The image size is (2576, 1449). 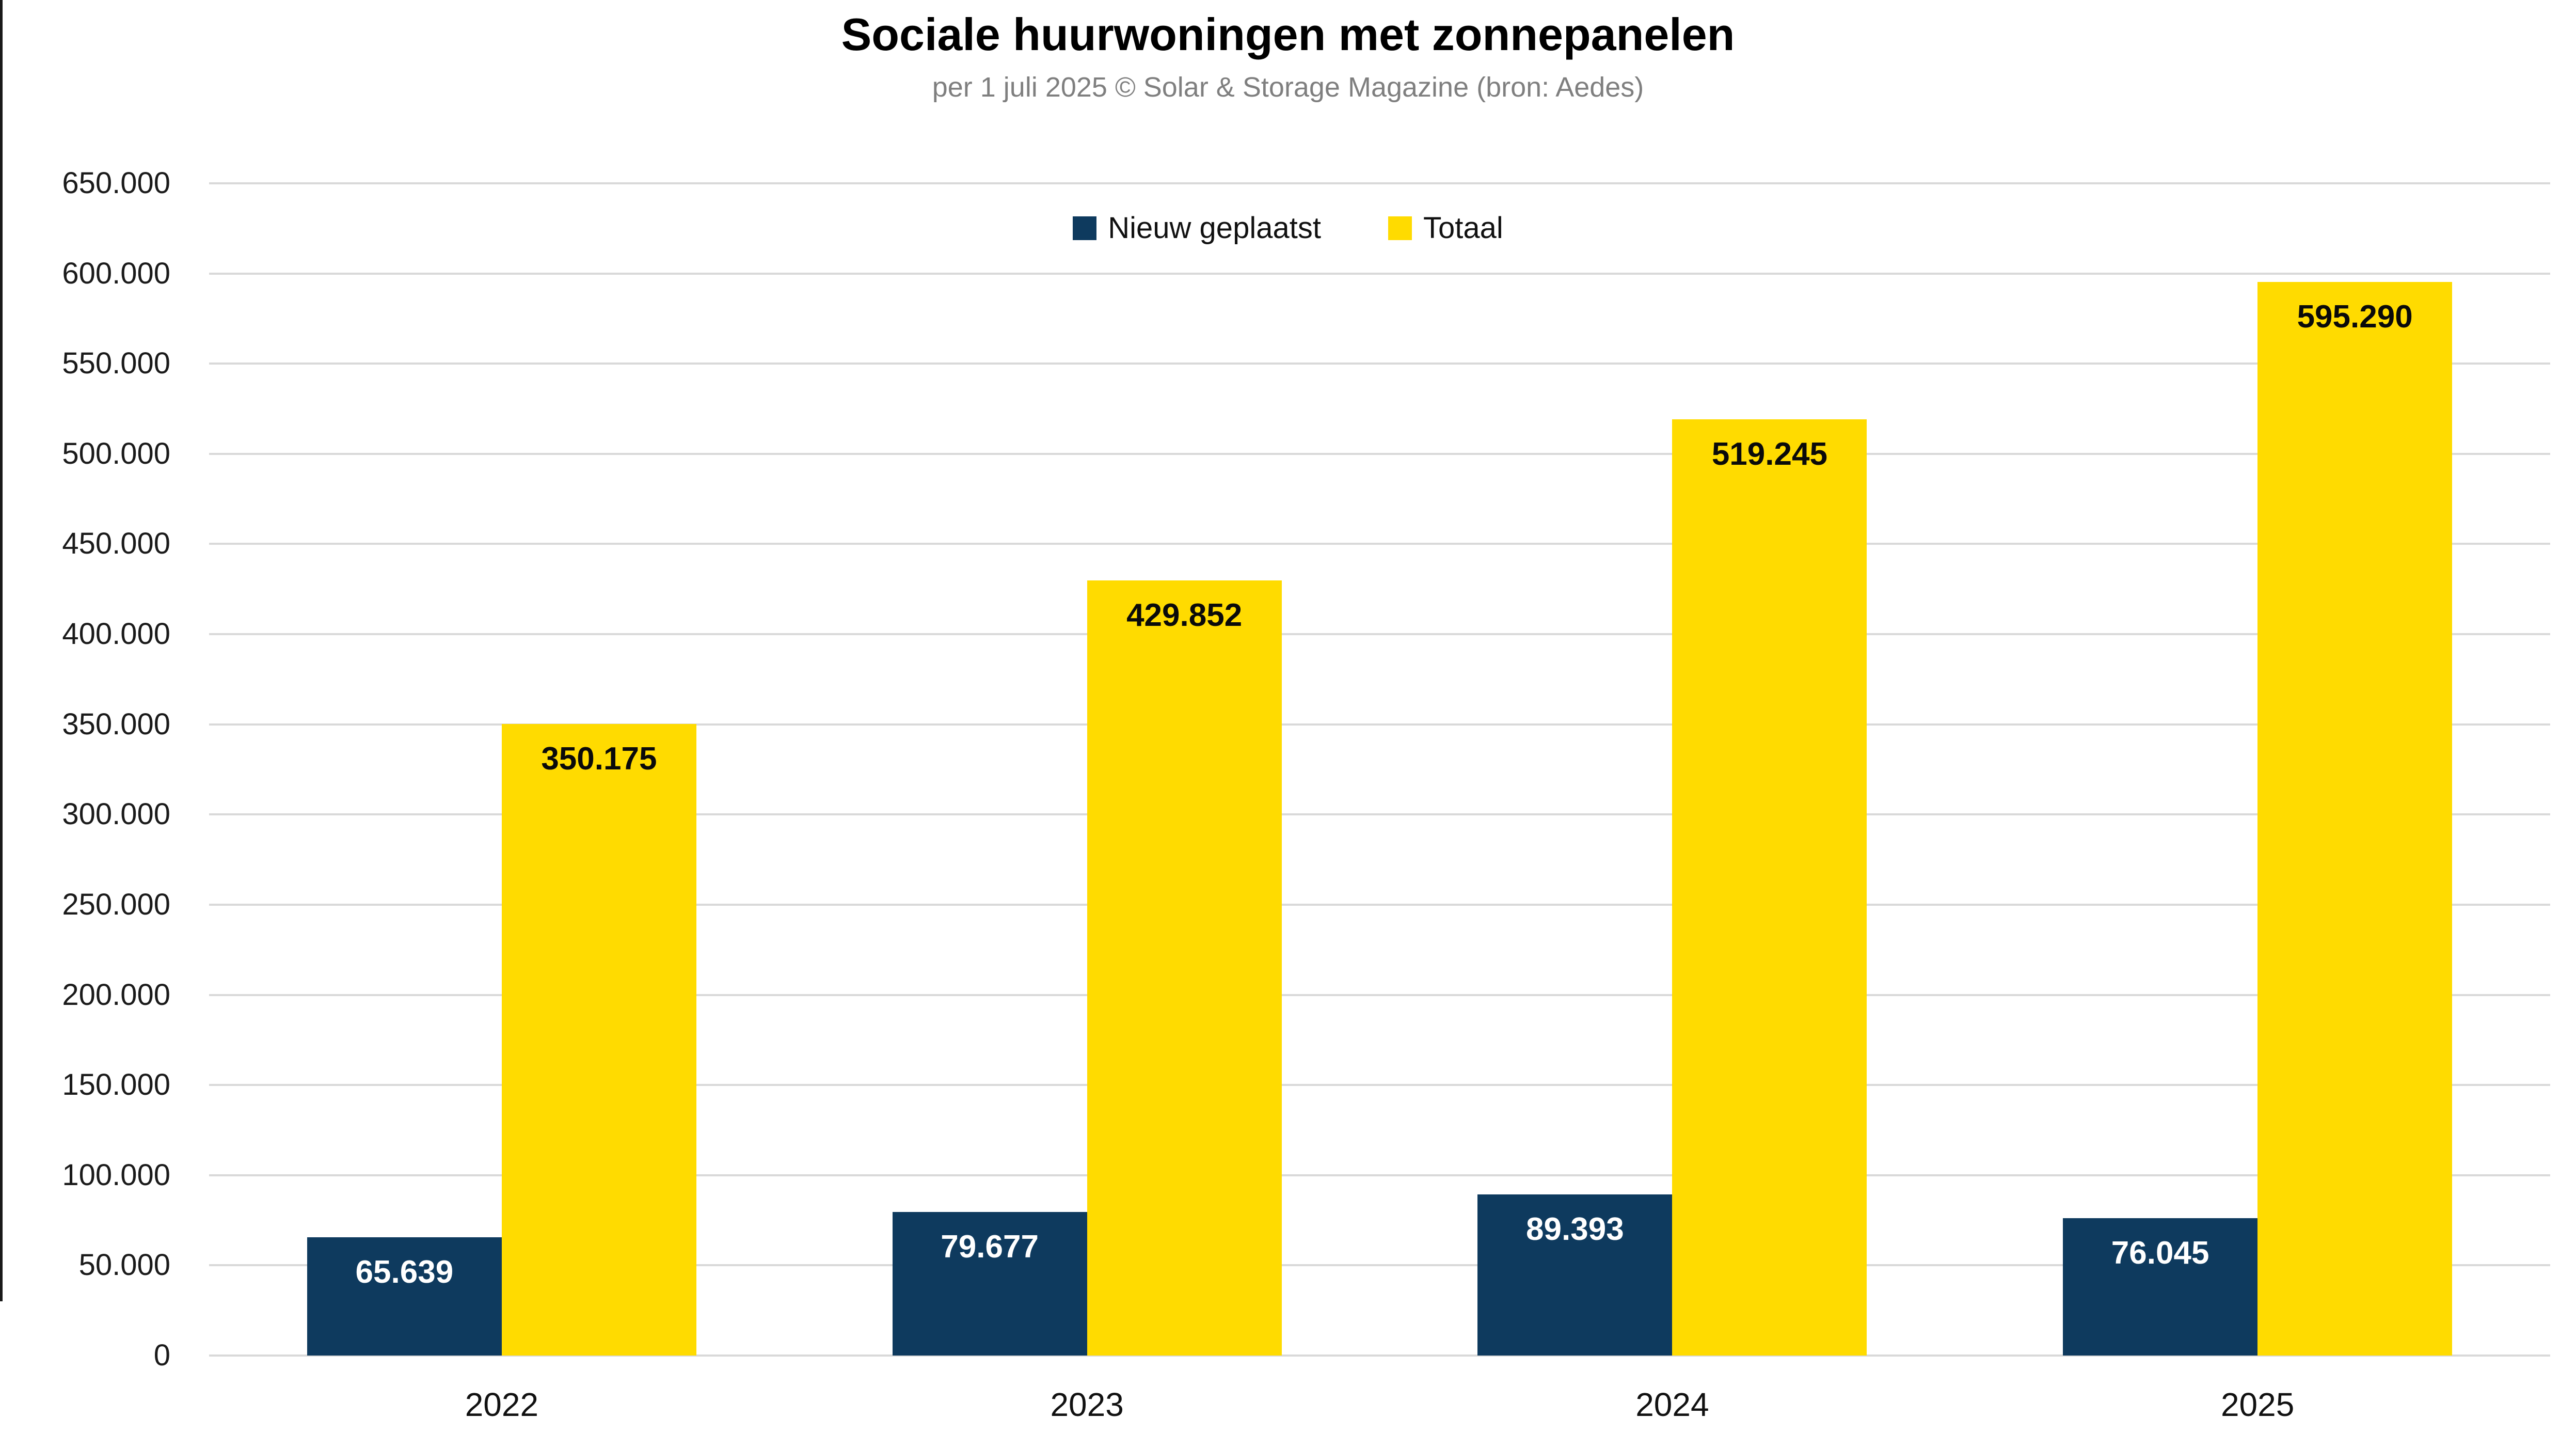 I want to click on chart-title: Sociale huurwoningen met zonnepanelen, so click(x=1288, y=34).